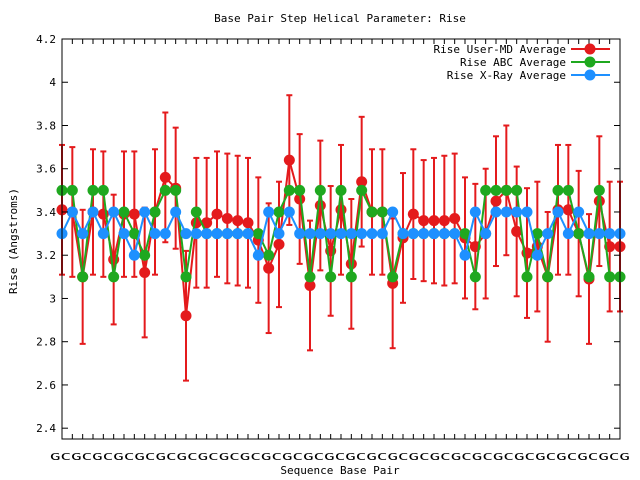 This screenshot has width=640, height=480. I want to click on y-axis-label: Rise (Angstroms), so click(13, 241).